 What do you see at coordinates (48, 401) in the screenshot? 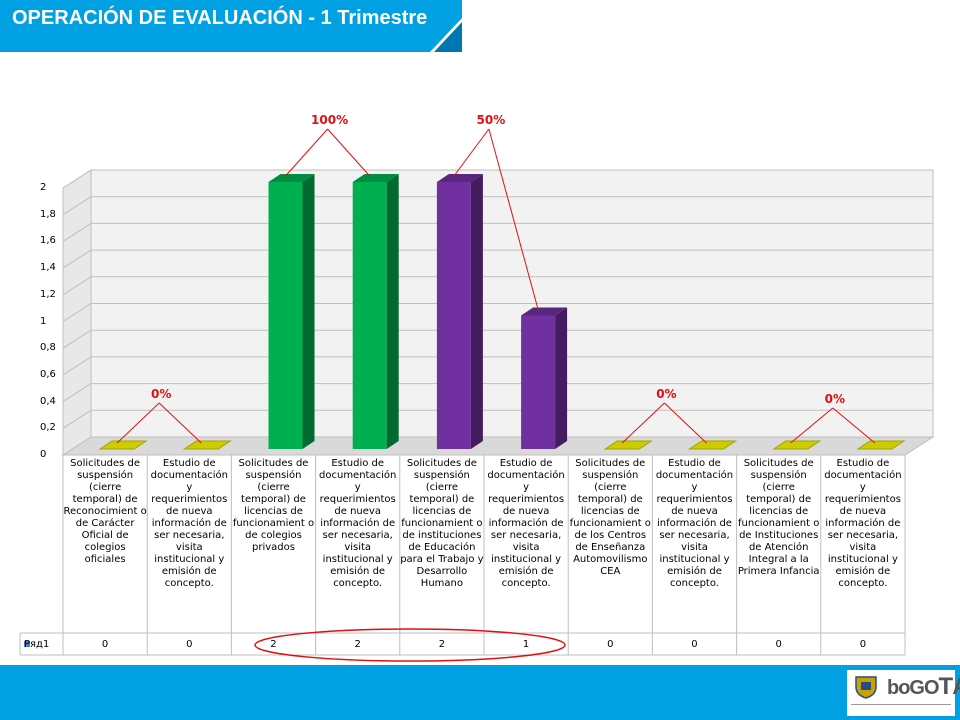
I see `y-tick-label: 0,4` at bounding box center [48, 401].